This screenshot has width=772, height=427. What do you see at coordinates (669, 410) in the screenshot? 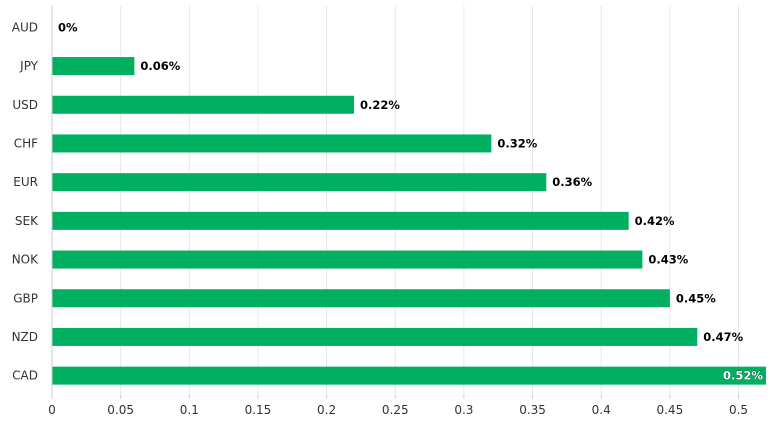
I see `x-tick-label: 0.45` at bounding box center [669, 410].